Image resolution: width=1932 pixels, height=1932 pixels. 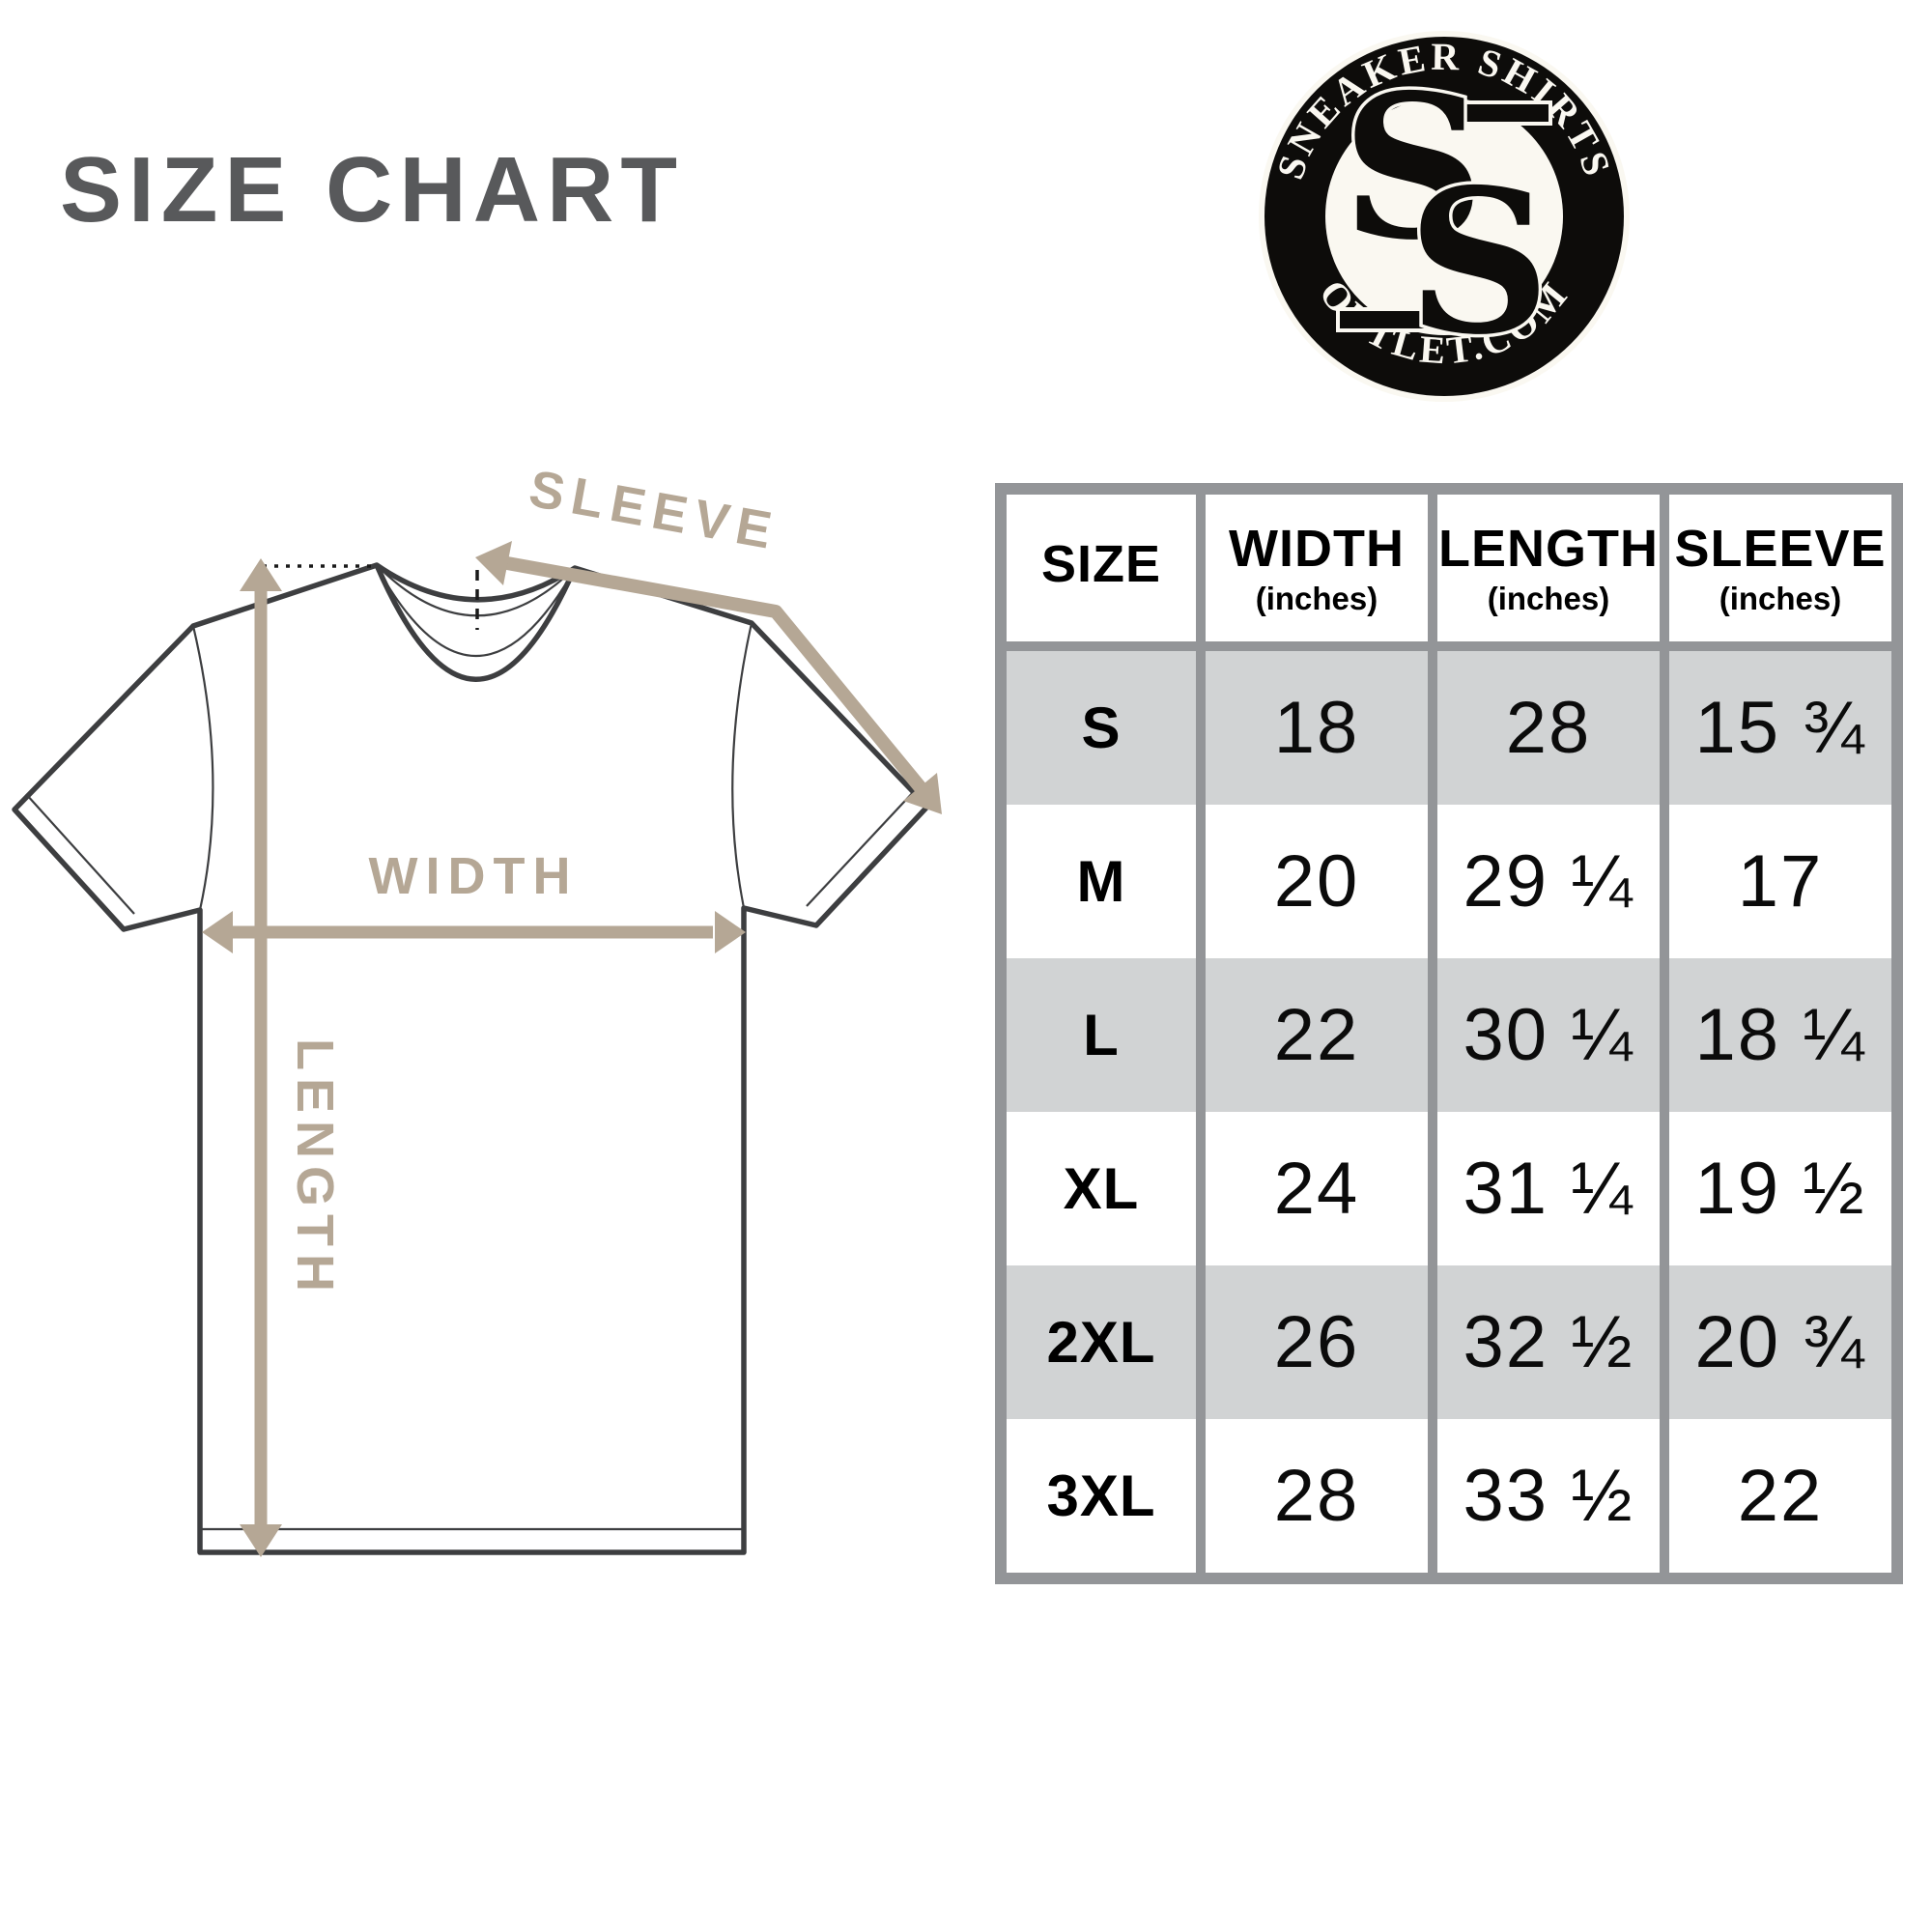 I want to click on table-cell-sleeve: 15 ¾, so click(x=1780, y=728).